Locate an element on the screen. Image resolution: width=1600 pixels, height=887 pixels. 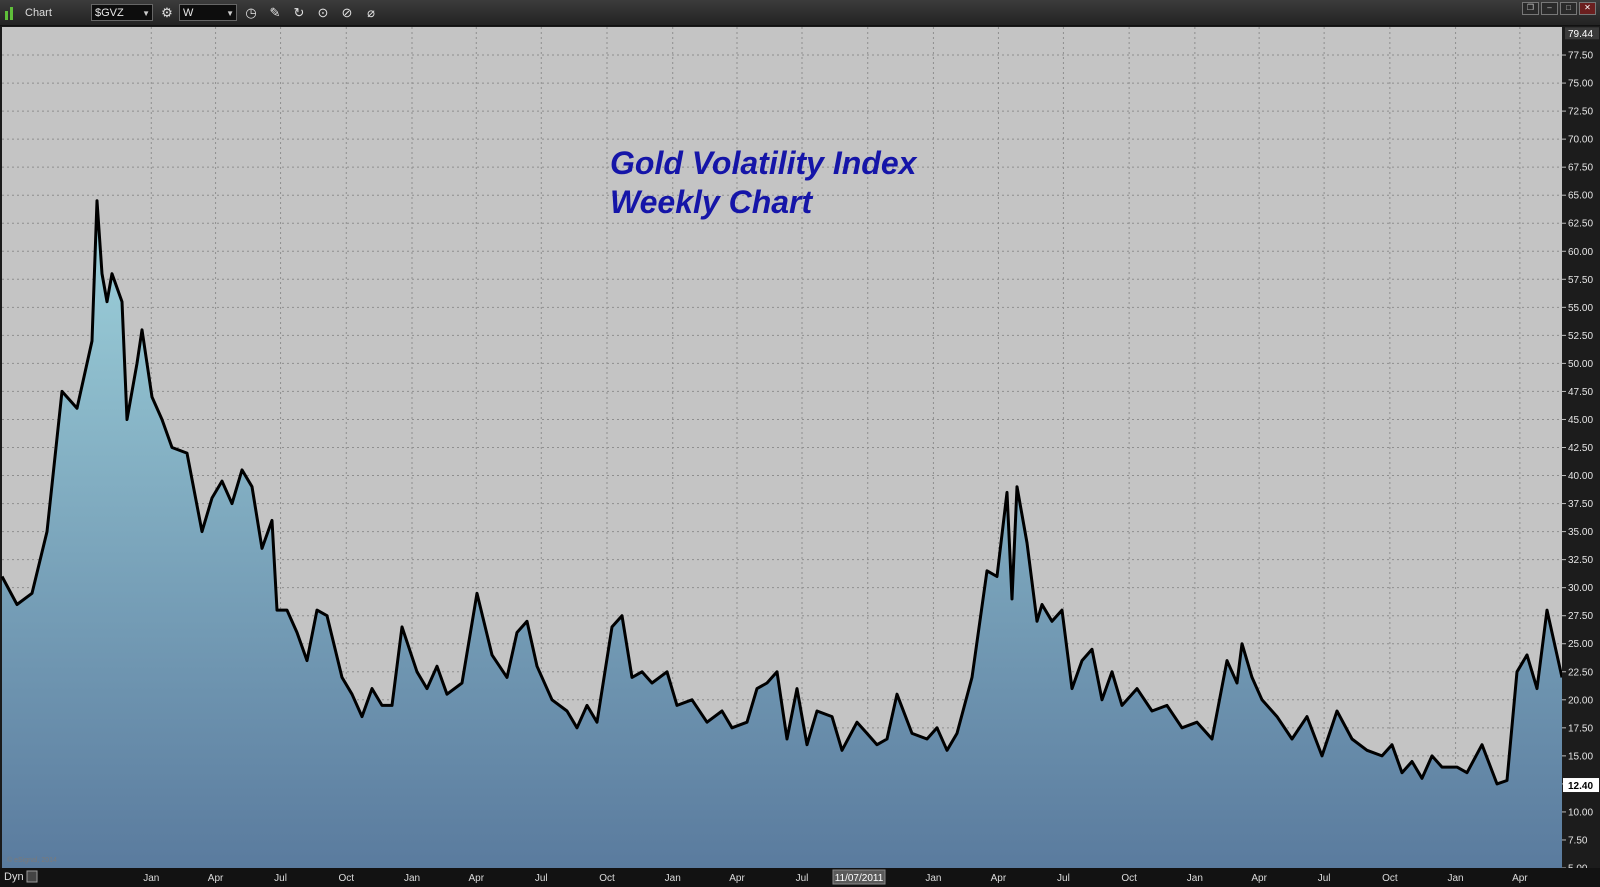
y-tick-label: 7.50 is located at coordinates (1578, 840).